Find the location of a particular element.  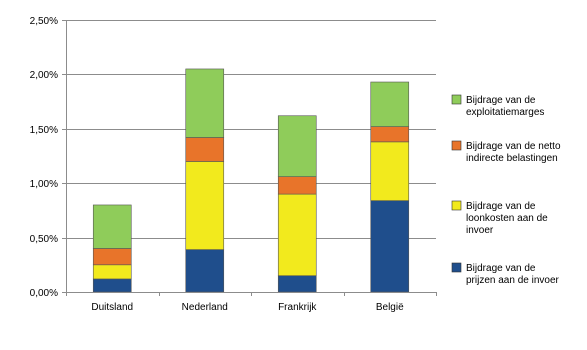

x-tick-label: Nederland is located at coordinates (205, 307).